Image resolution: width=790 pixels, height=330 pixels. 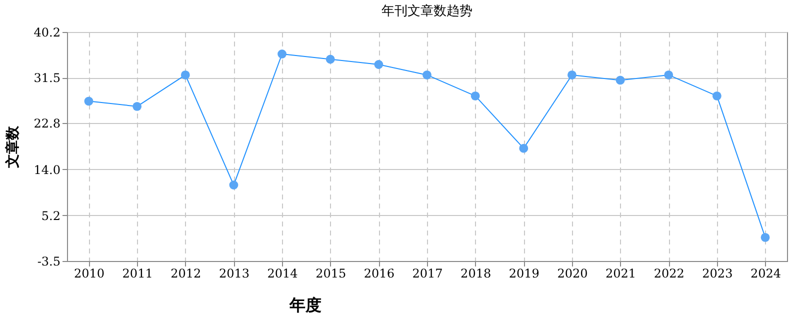 What do you see at coordinates (137, 273) in the screenshot?
I see `x-tick-label: 2011` at bounding box center [137, 273].